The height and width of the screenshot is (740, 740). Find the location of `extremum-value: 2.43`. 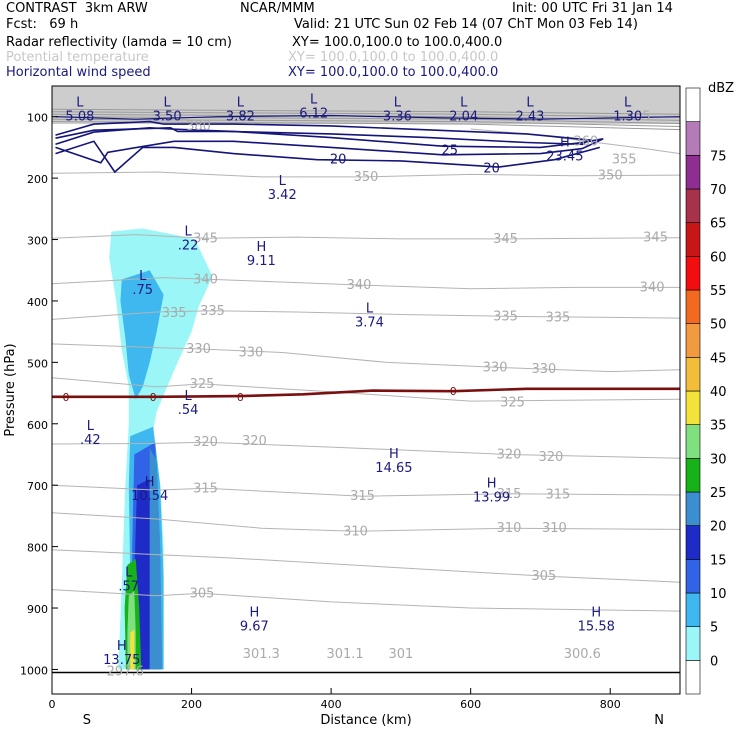

extremum-value: 2.43 is located at coordinates (530, 117).